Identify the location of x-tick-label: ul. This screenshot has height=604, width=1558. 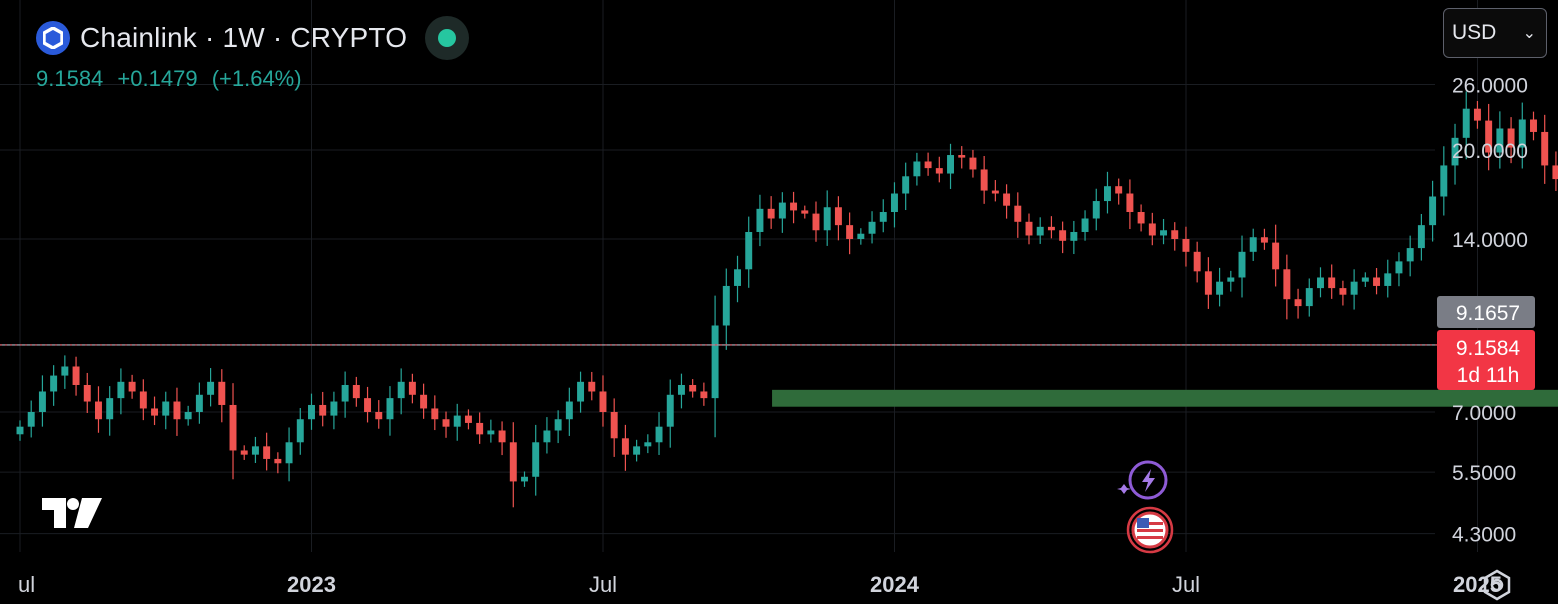
(26, 584).